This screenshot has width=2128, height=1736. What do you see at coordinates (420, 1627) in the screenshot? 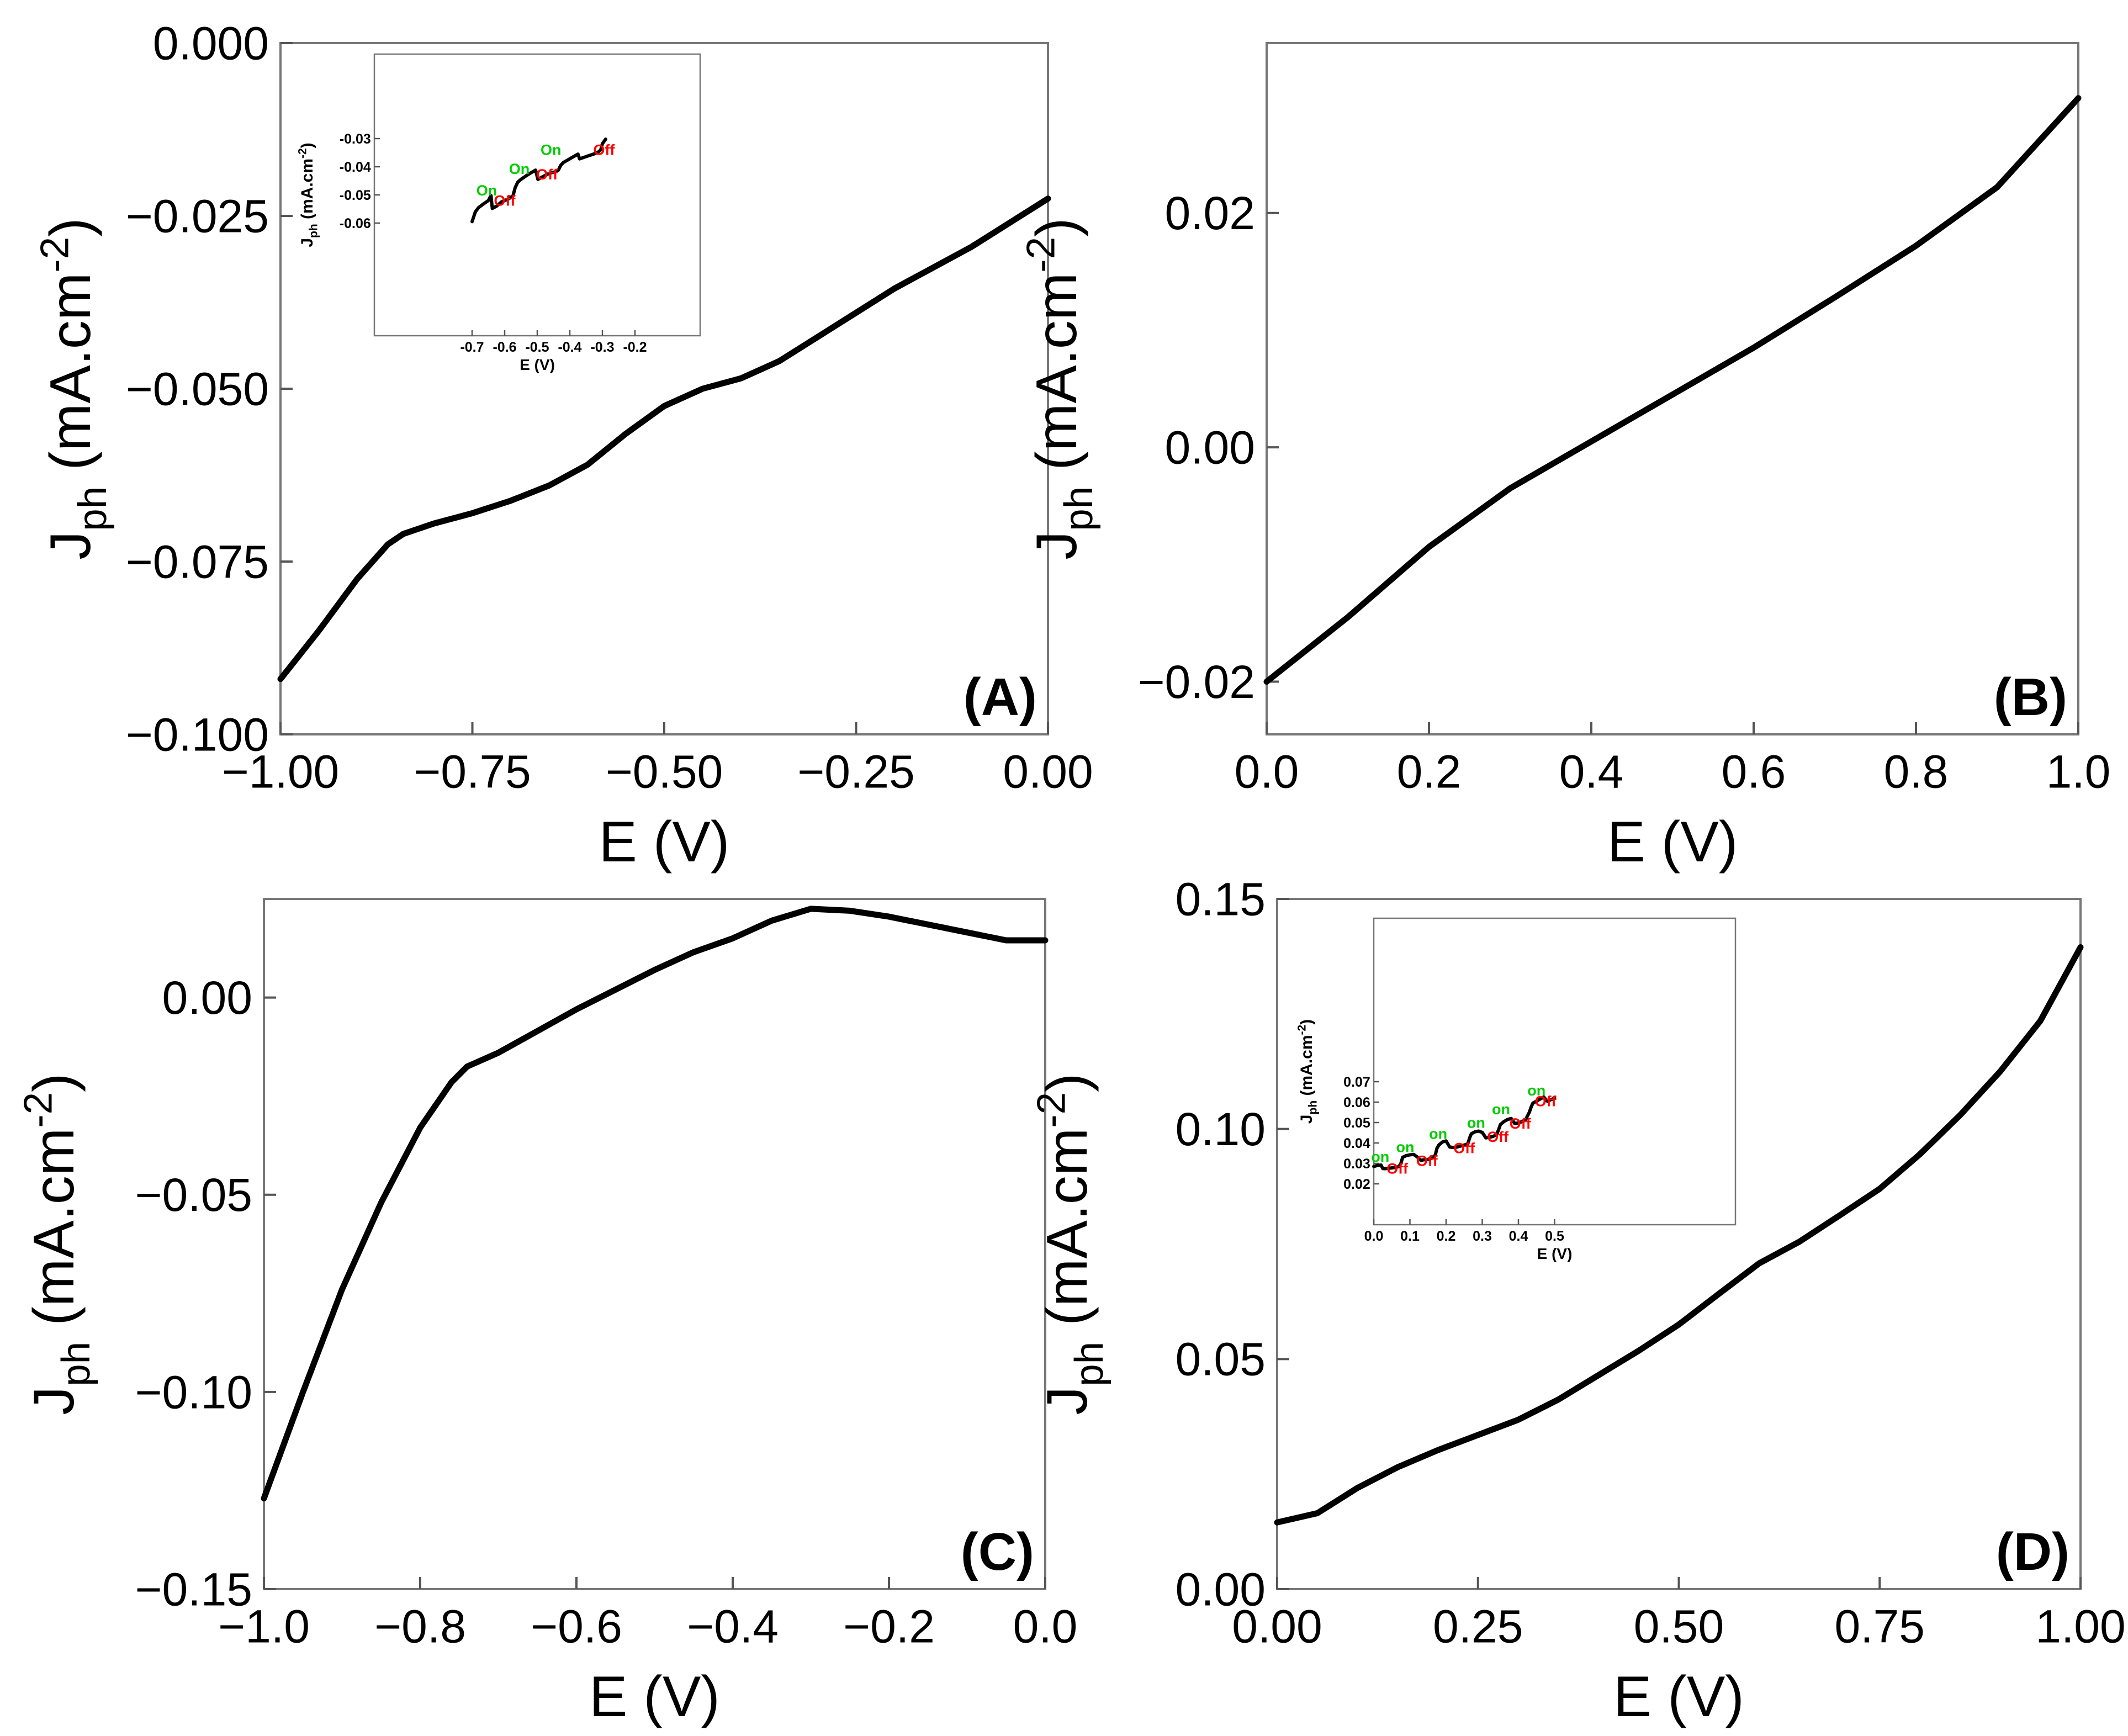
I see `x-tick-label: −0.8` at bounding box center [420, 1627].